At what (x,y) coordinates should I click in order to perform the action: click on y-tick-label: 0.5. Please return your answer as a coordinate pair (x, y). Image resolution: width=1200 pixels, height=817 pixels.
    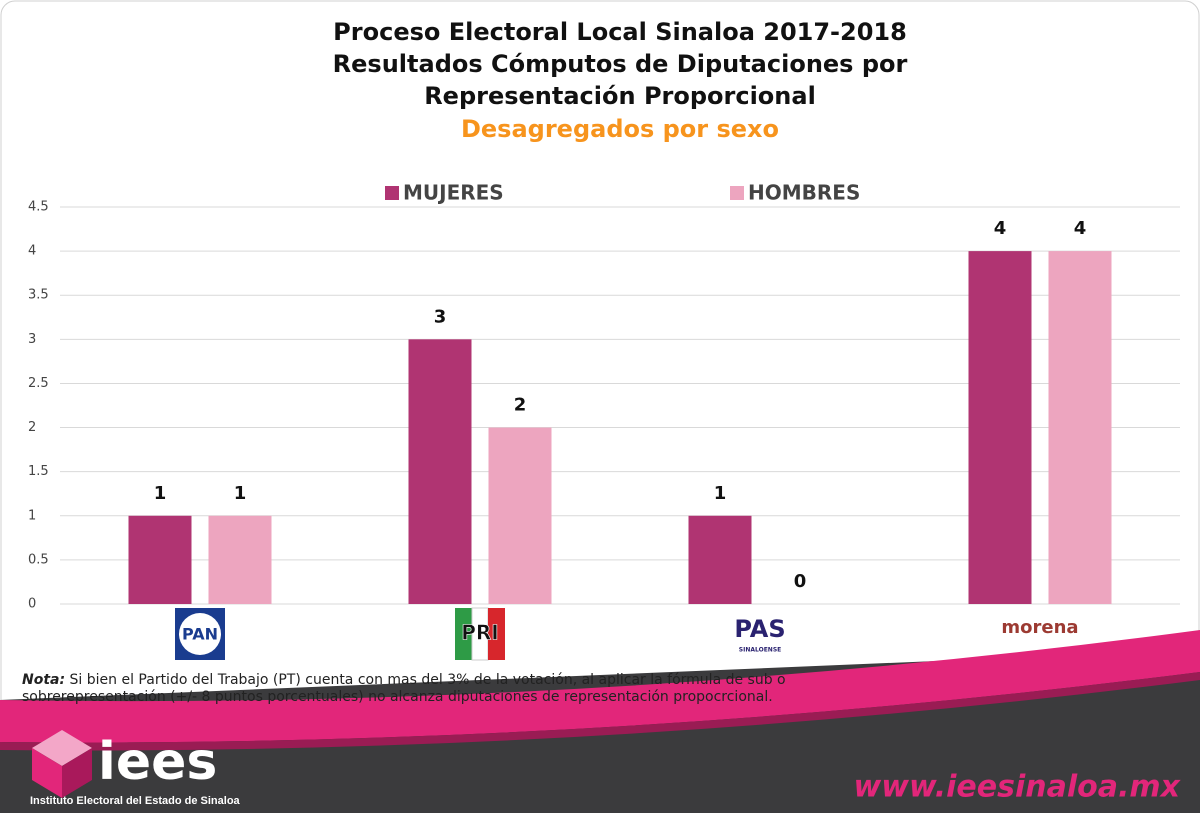
    Looking at the image, I should click on (38, 559).